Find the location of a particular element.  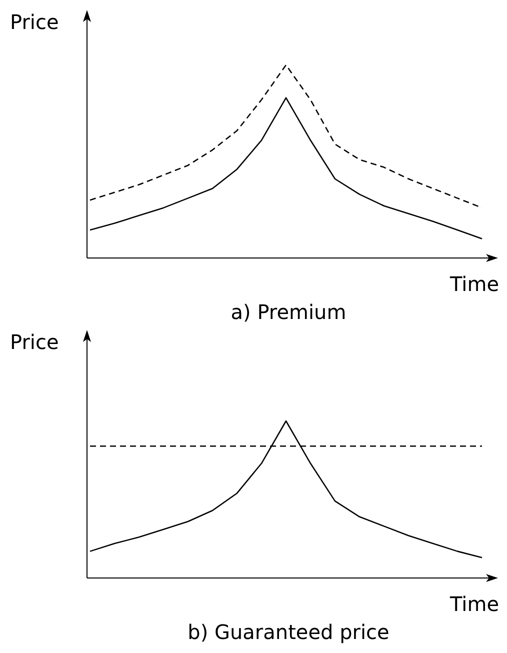

text: b) Guaranteed price is located at coordinates (288, 632).